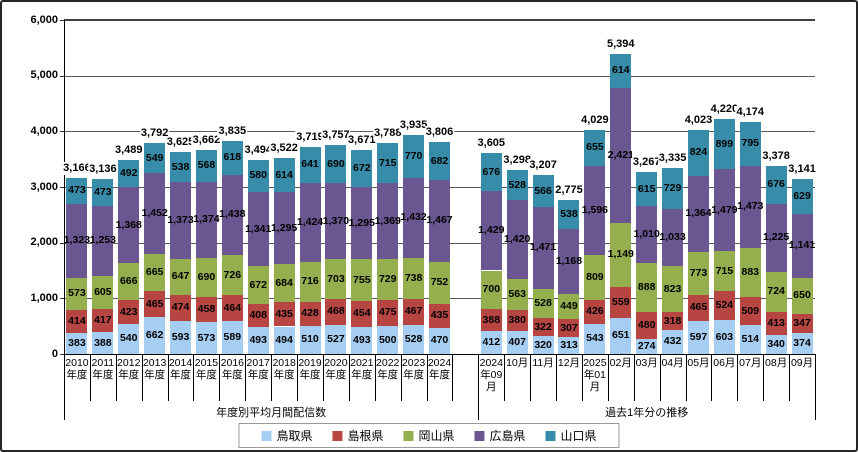 This screenshot has width=858, height=452. I want to click on segment-value-label: 417, so click(103, 320).